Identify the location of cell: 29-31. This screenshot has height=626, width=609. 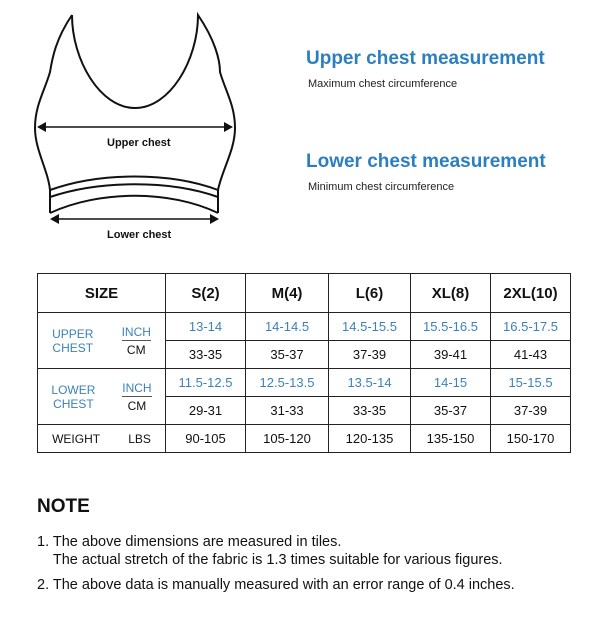
(205, 410).